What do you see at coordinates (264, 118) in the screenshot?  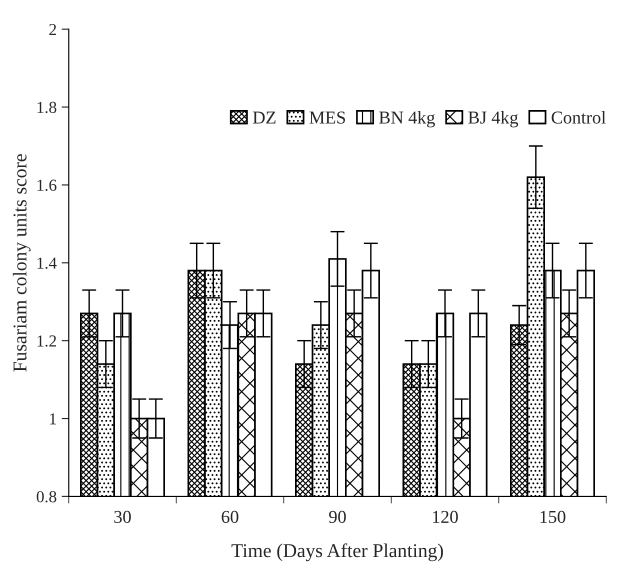 I see `legend-label: DZ` at bounding box center [264, 118].